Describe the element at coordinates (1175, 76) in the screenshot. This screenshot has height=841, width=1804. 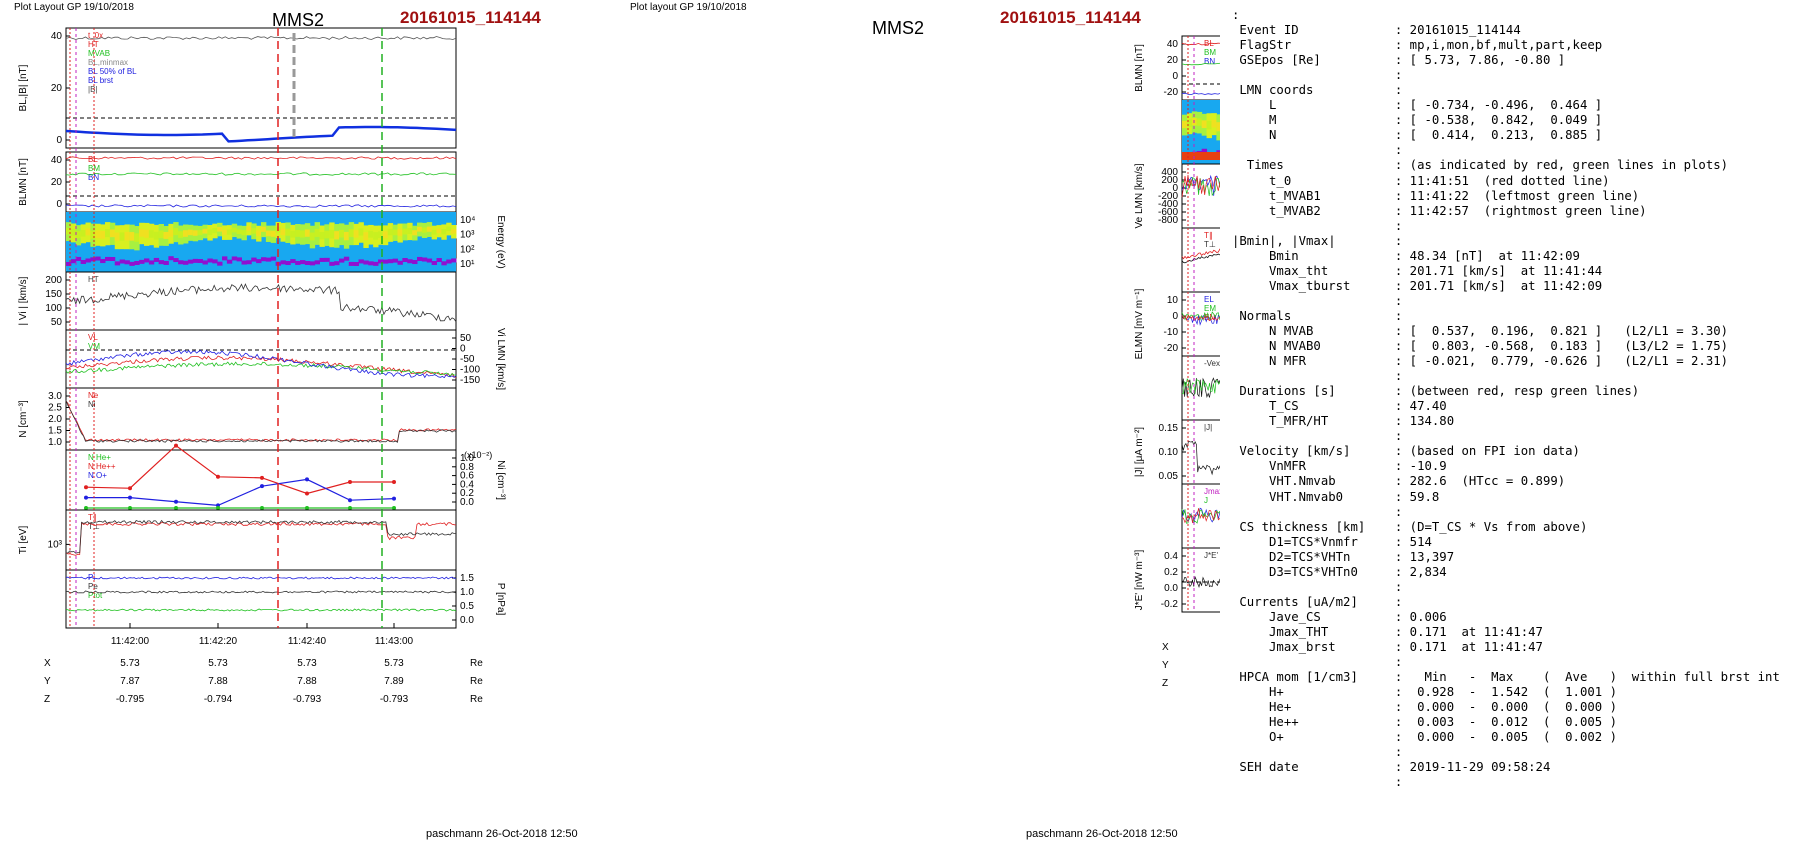
I see `panel-tick-label: 0` at that location.